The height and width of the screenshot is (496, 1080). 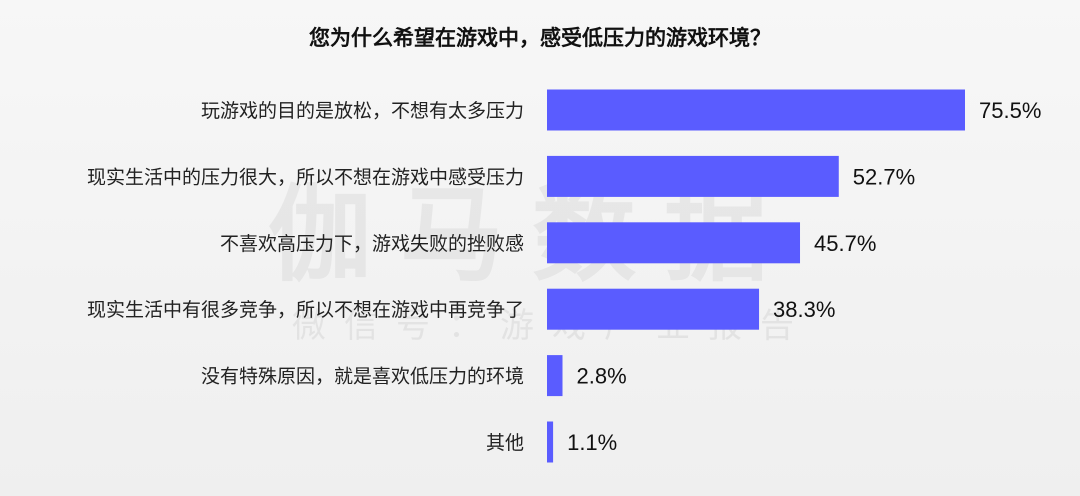 I want to click on data-label: 1.1%, so click(x=592, y=442).